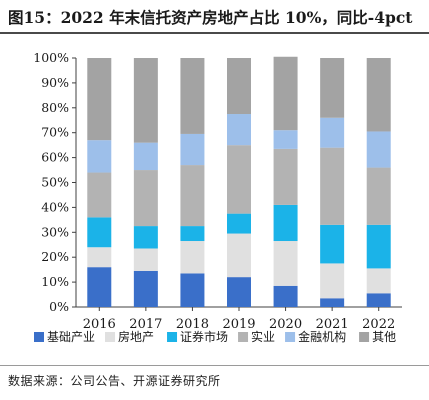 Image resolution: width=429 pixels, height=400 pixels. I want to click on y-tick-label: 70%, so click(55, 132).